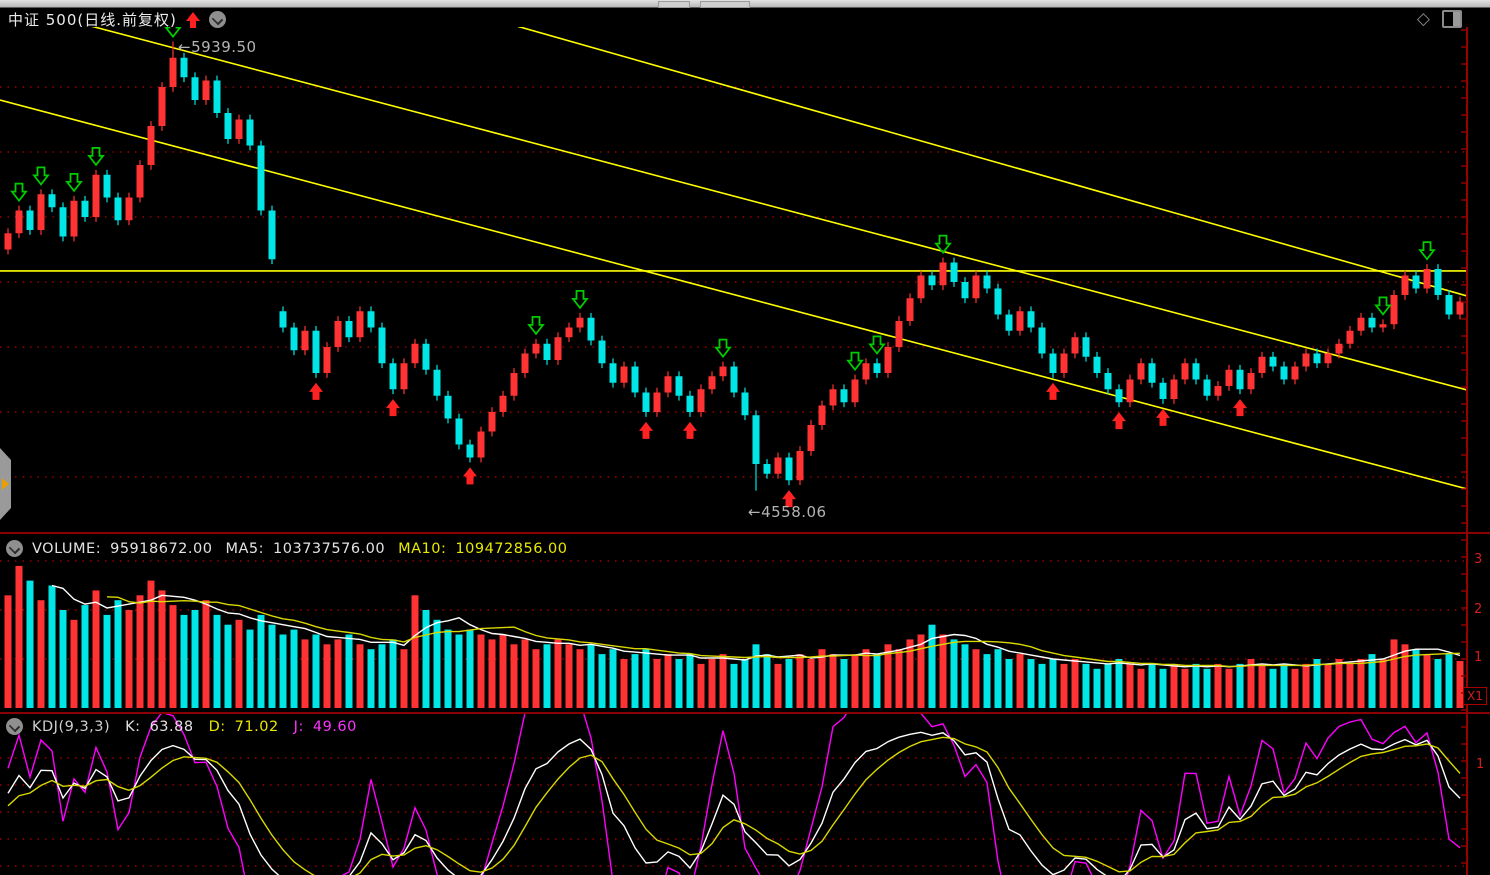  What do you see at coordinates (298, 726) in the screenshot?
I see `j-label: J:` at bounding box center [298, 726].